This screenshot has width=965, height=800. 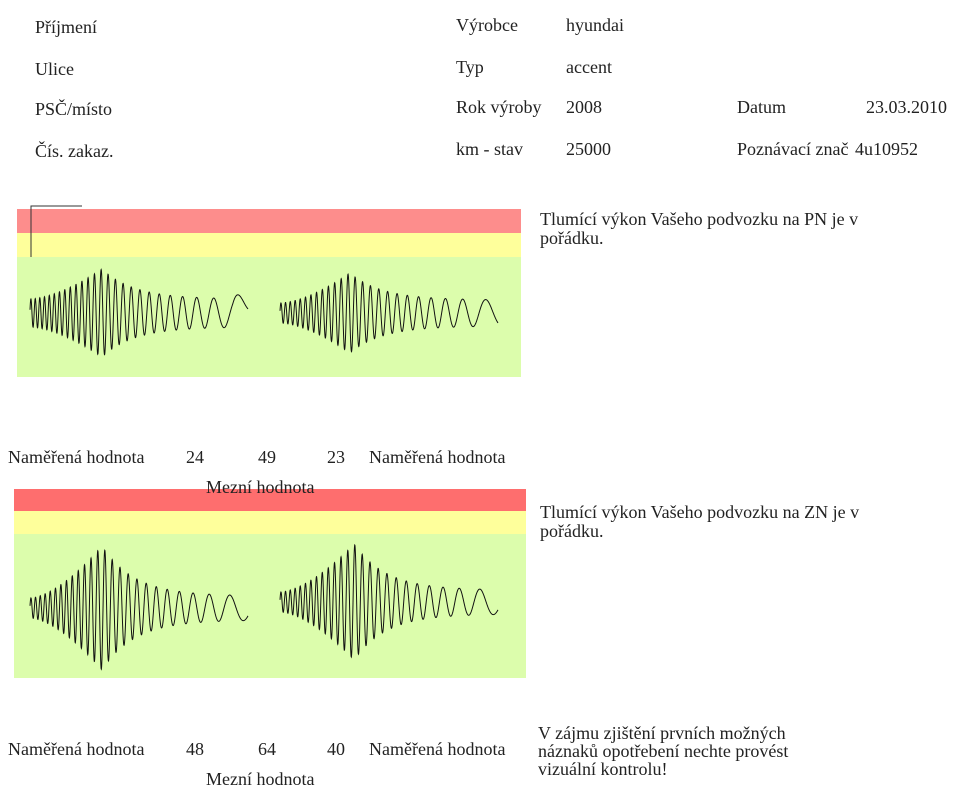 I want to click on front-measured-value-left: 24, so click(x=195, y=457).